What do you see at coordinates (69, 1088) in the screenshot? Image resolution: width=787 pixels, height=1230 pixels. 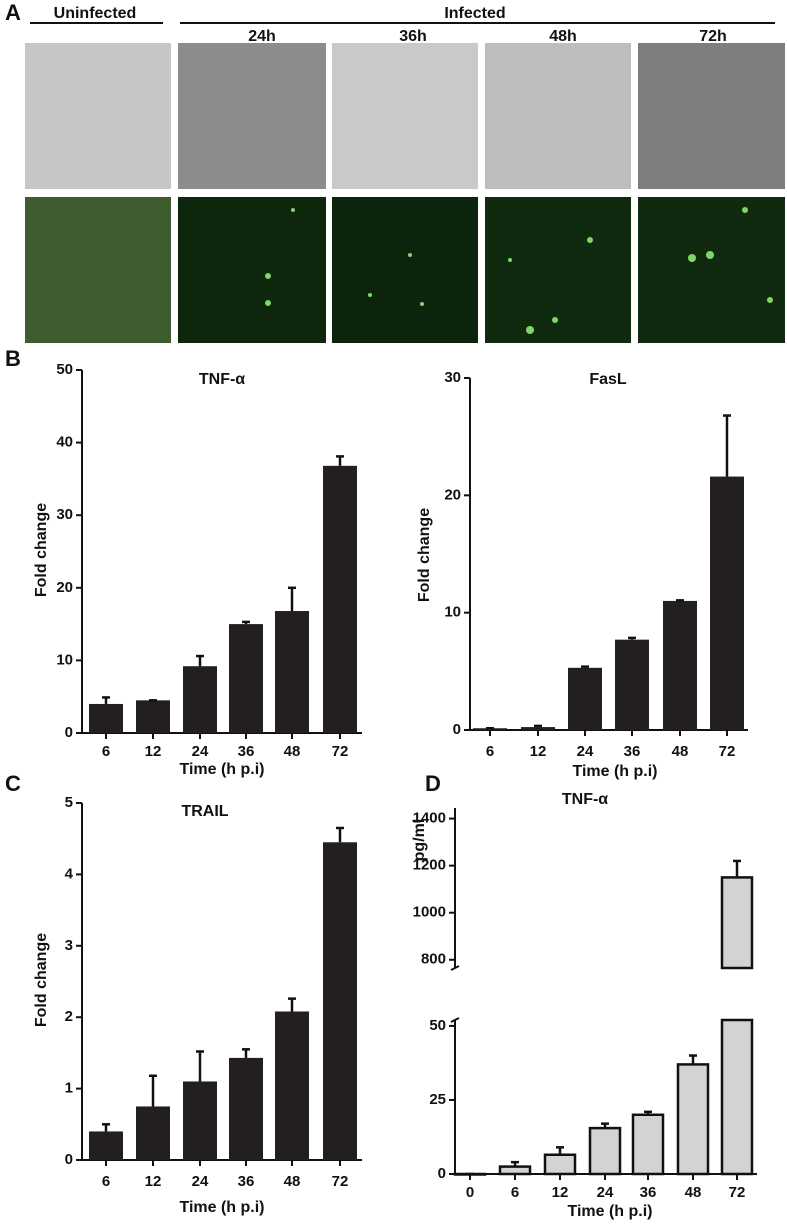 I see `y-tick-label: 1` at bounding box center [69, 1088].